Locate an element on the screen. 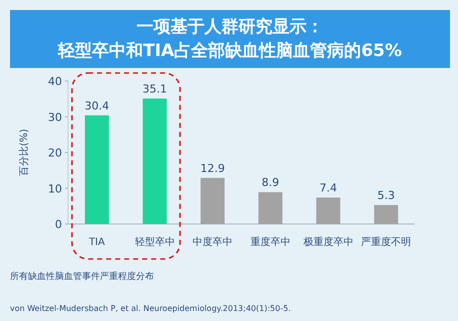 This screenshot has width=458, height=321. x-tick-label: TIA is located at coordinates (97, 242).